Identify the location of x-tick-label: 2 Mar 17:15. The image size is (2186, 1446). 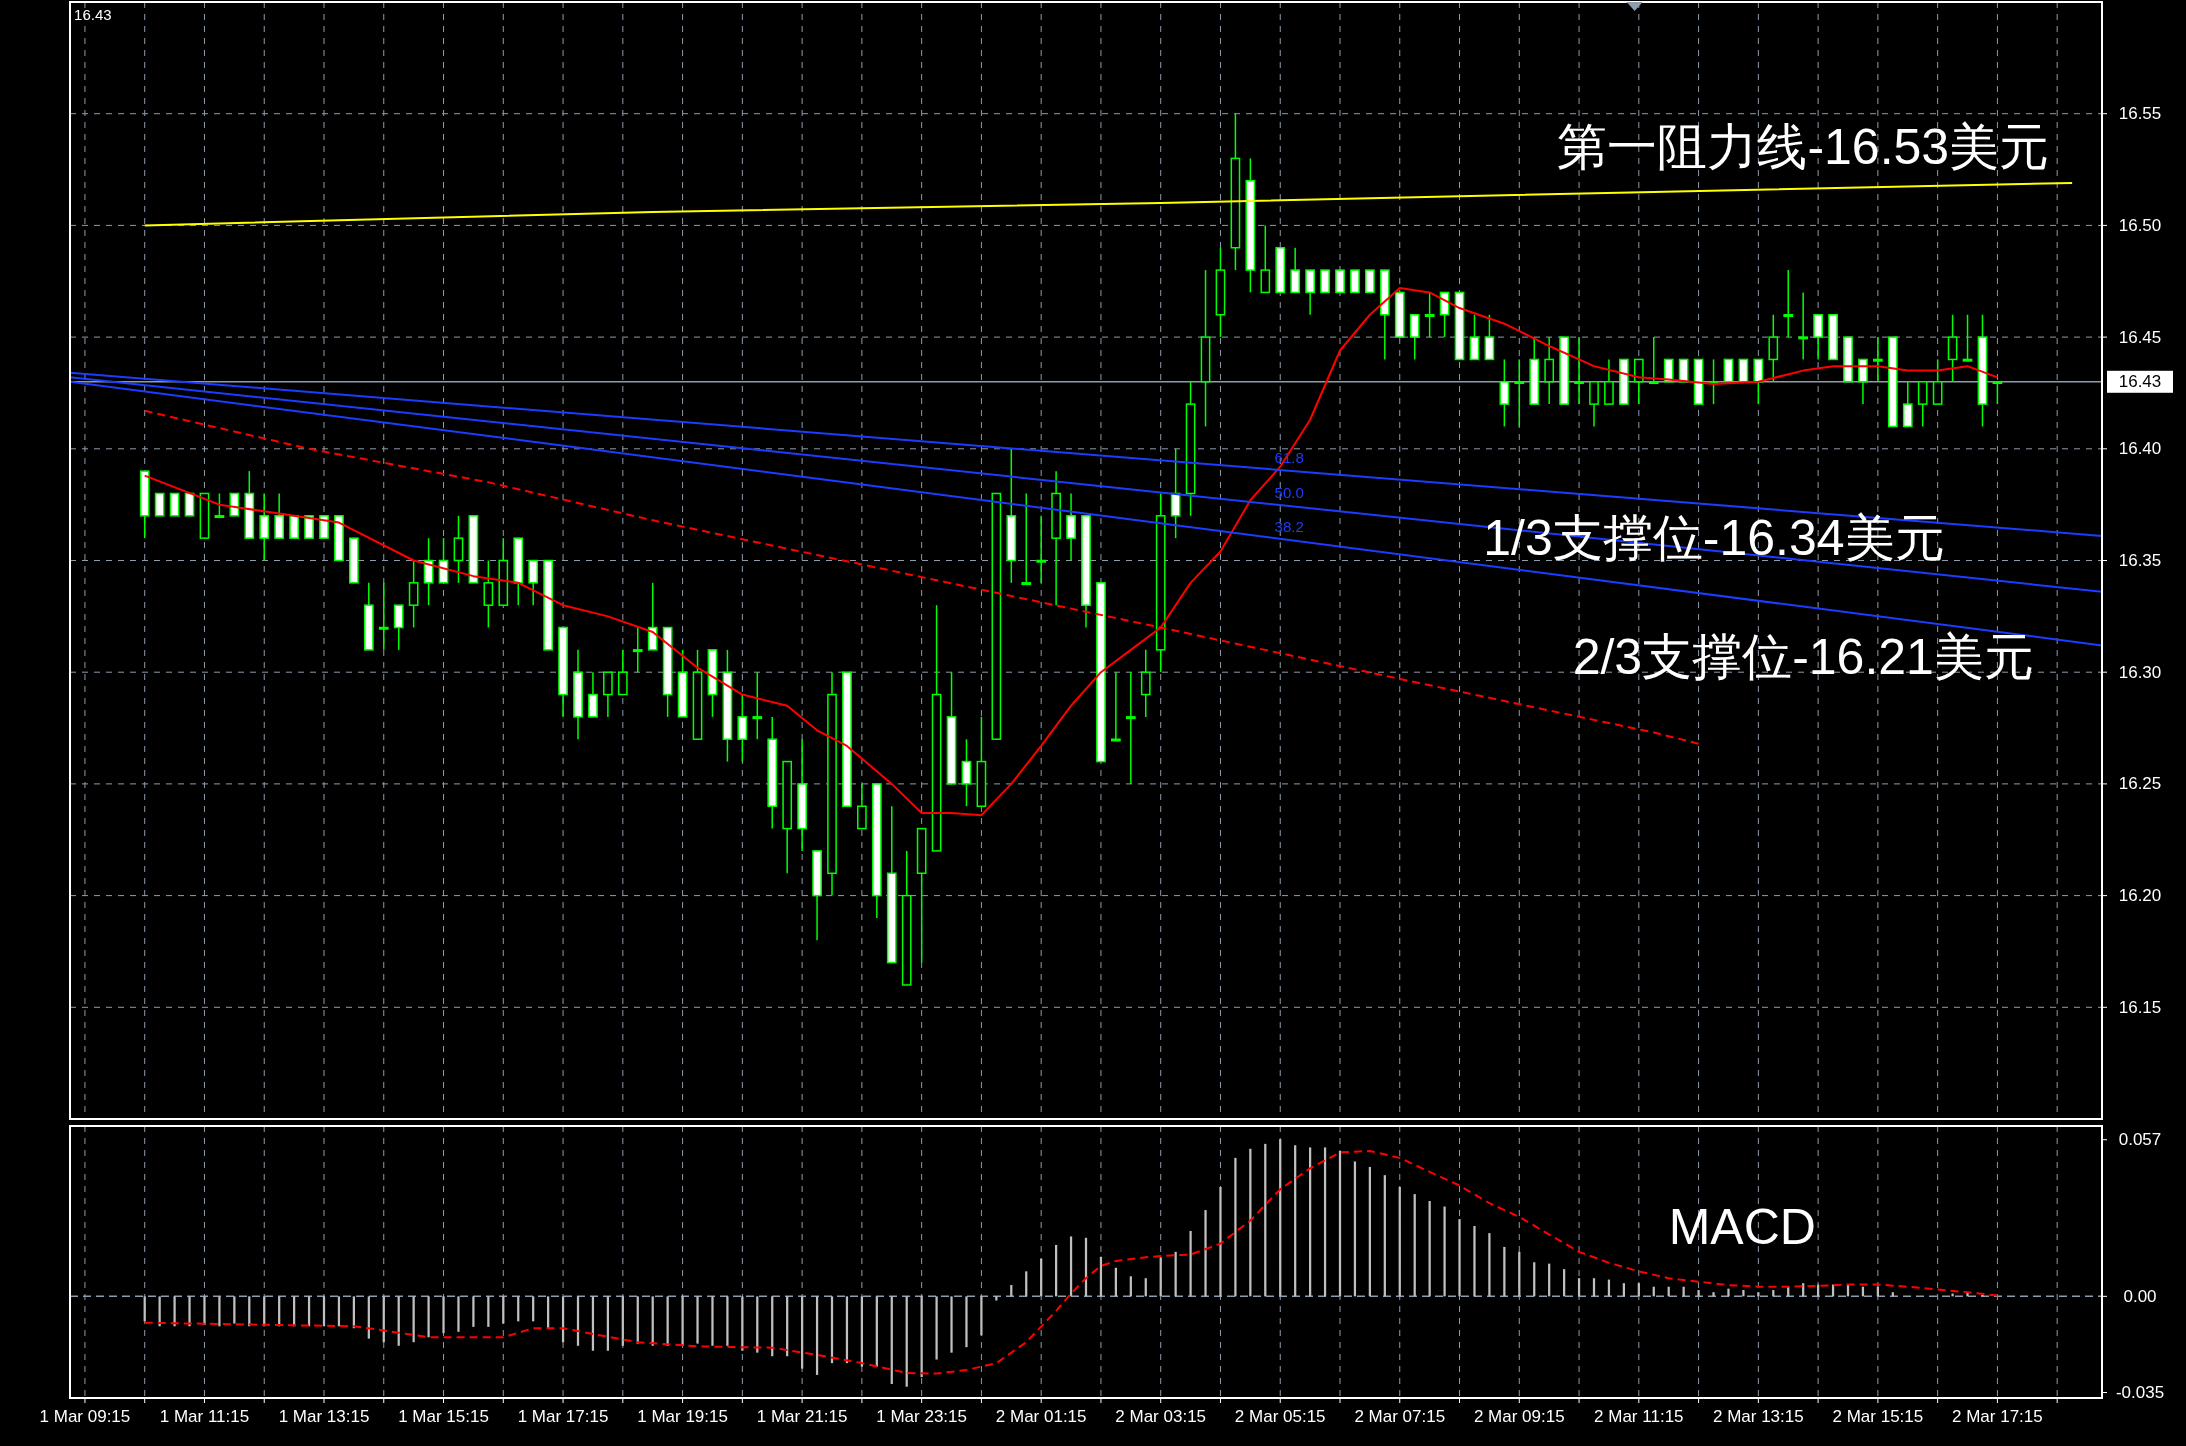
(1997, 1416).